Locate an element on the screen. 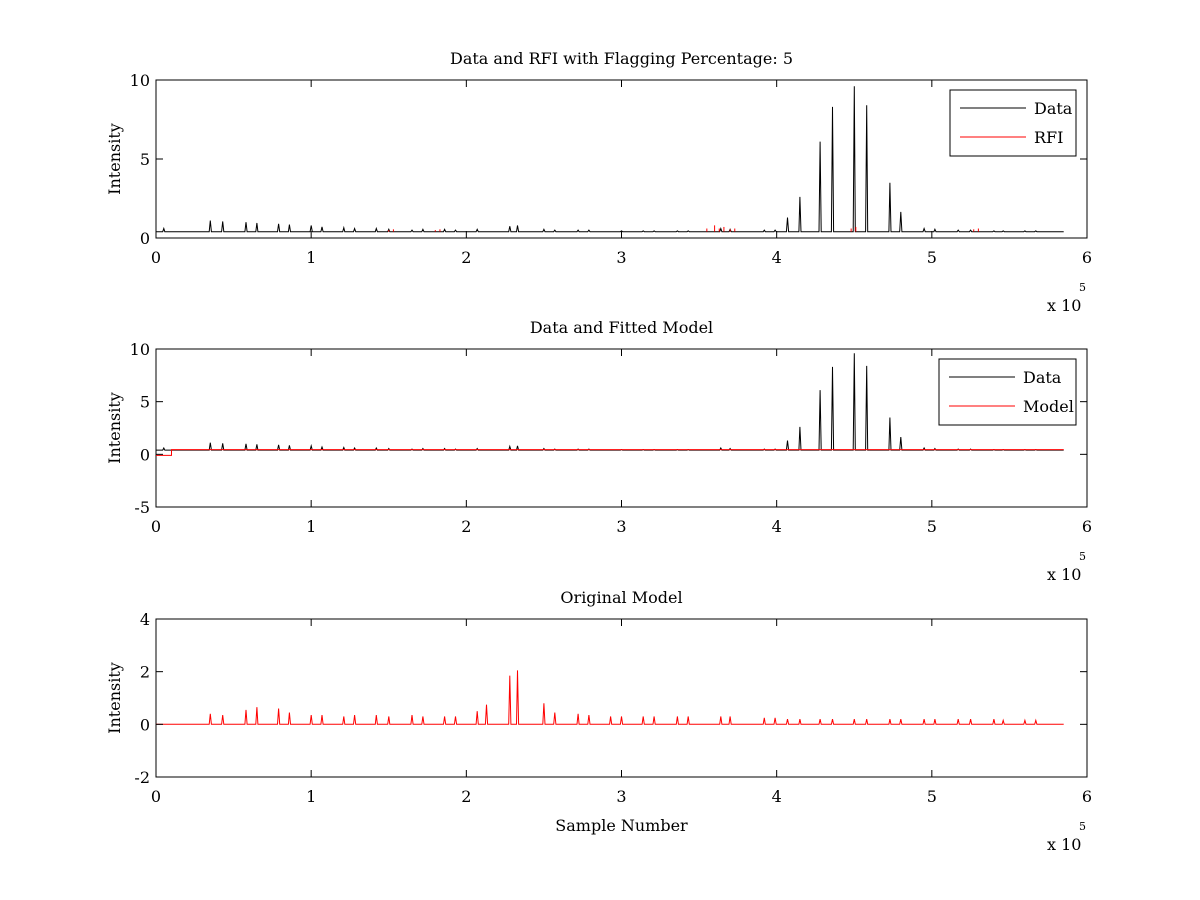 The width and height of the screenshot is (1200, 900). chart-title: Data and Fitted Model is located at coordinates (621, 327).